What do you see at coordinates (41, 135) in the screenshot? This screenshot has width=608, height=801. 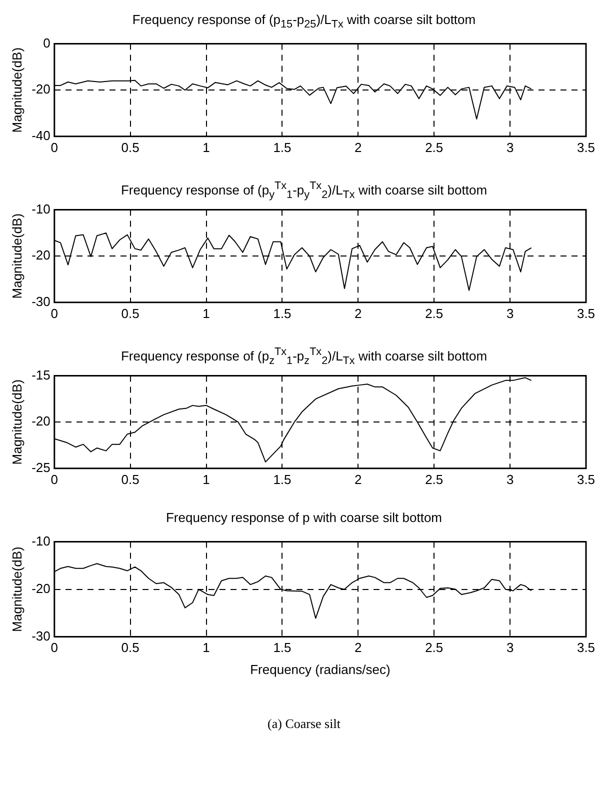 I see `y-tick-label: -40` at bounding box center [41, 135].